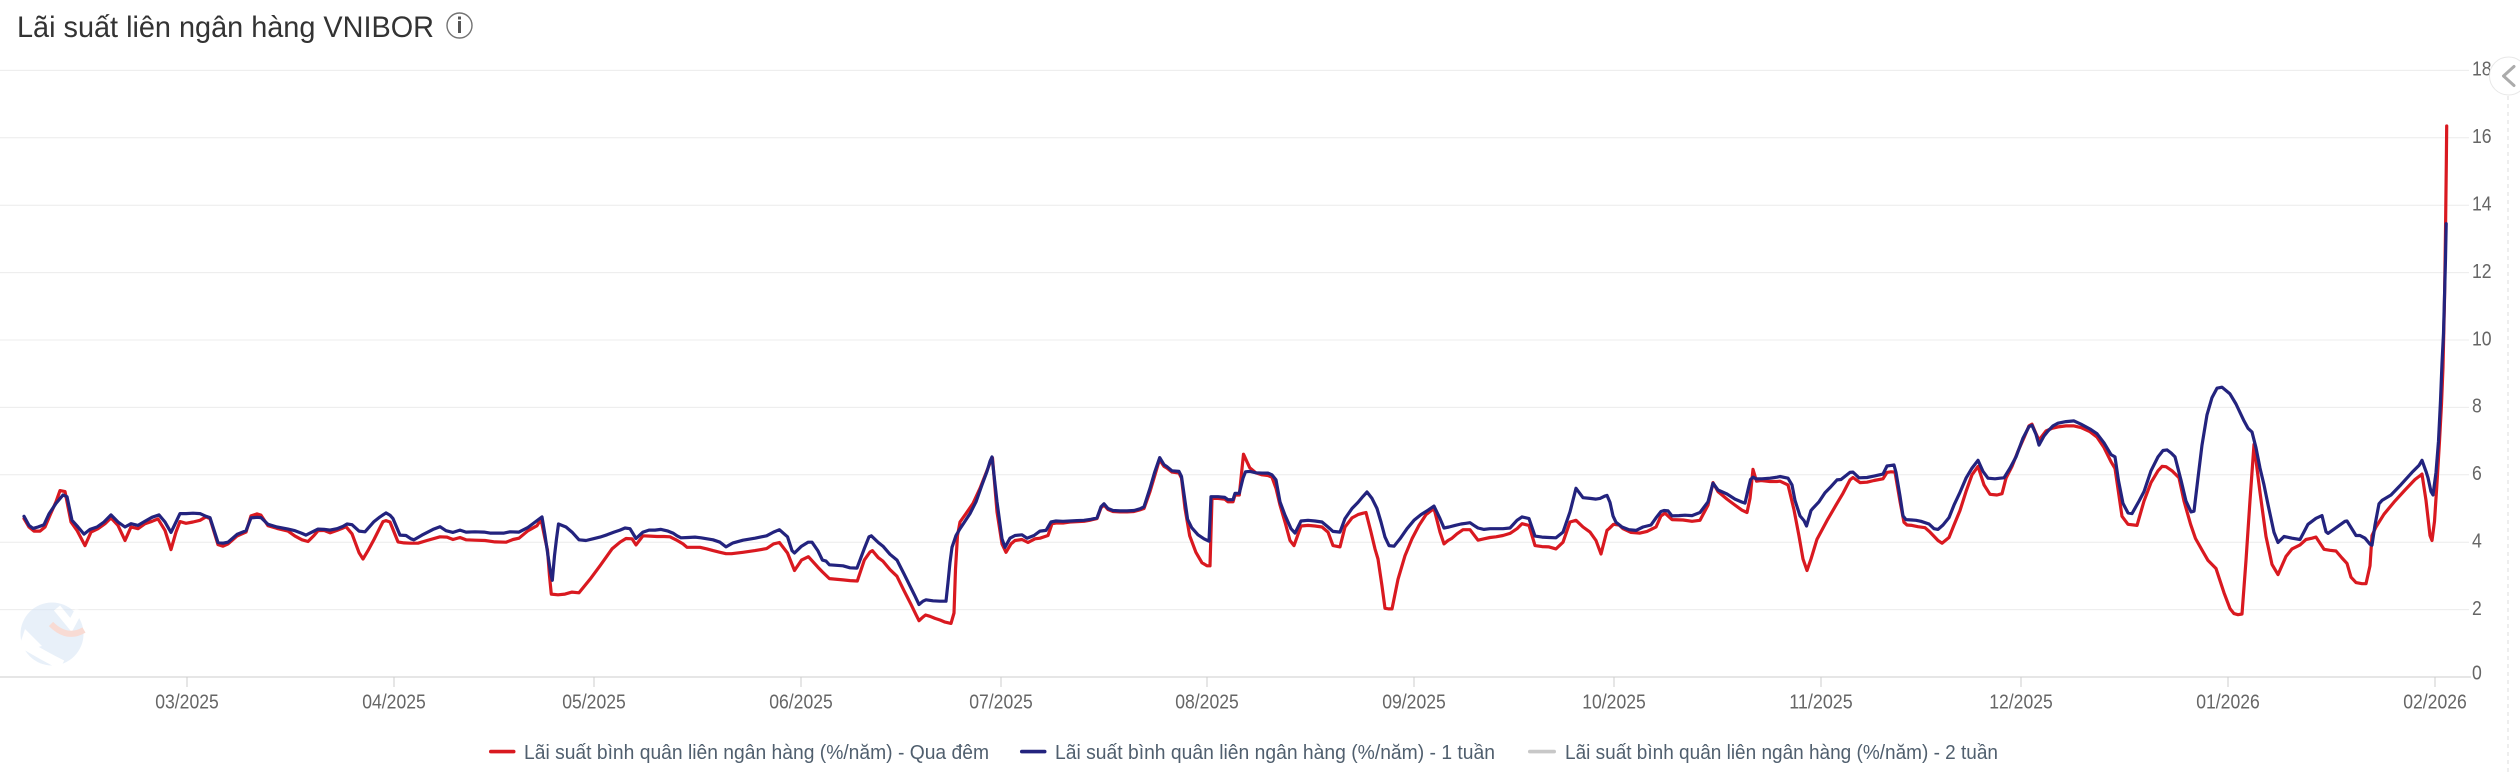 The image size is (2520, 773). I want to click on svg-text: 8, so click(2477, 407).